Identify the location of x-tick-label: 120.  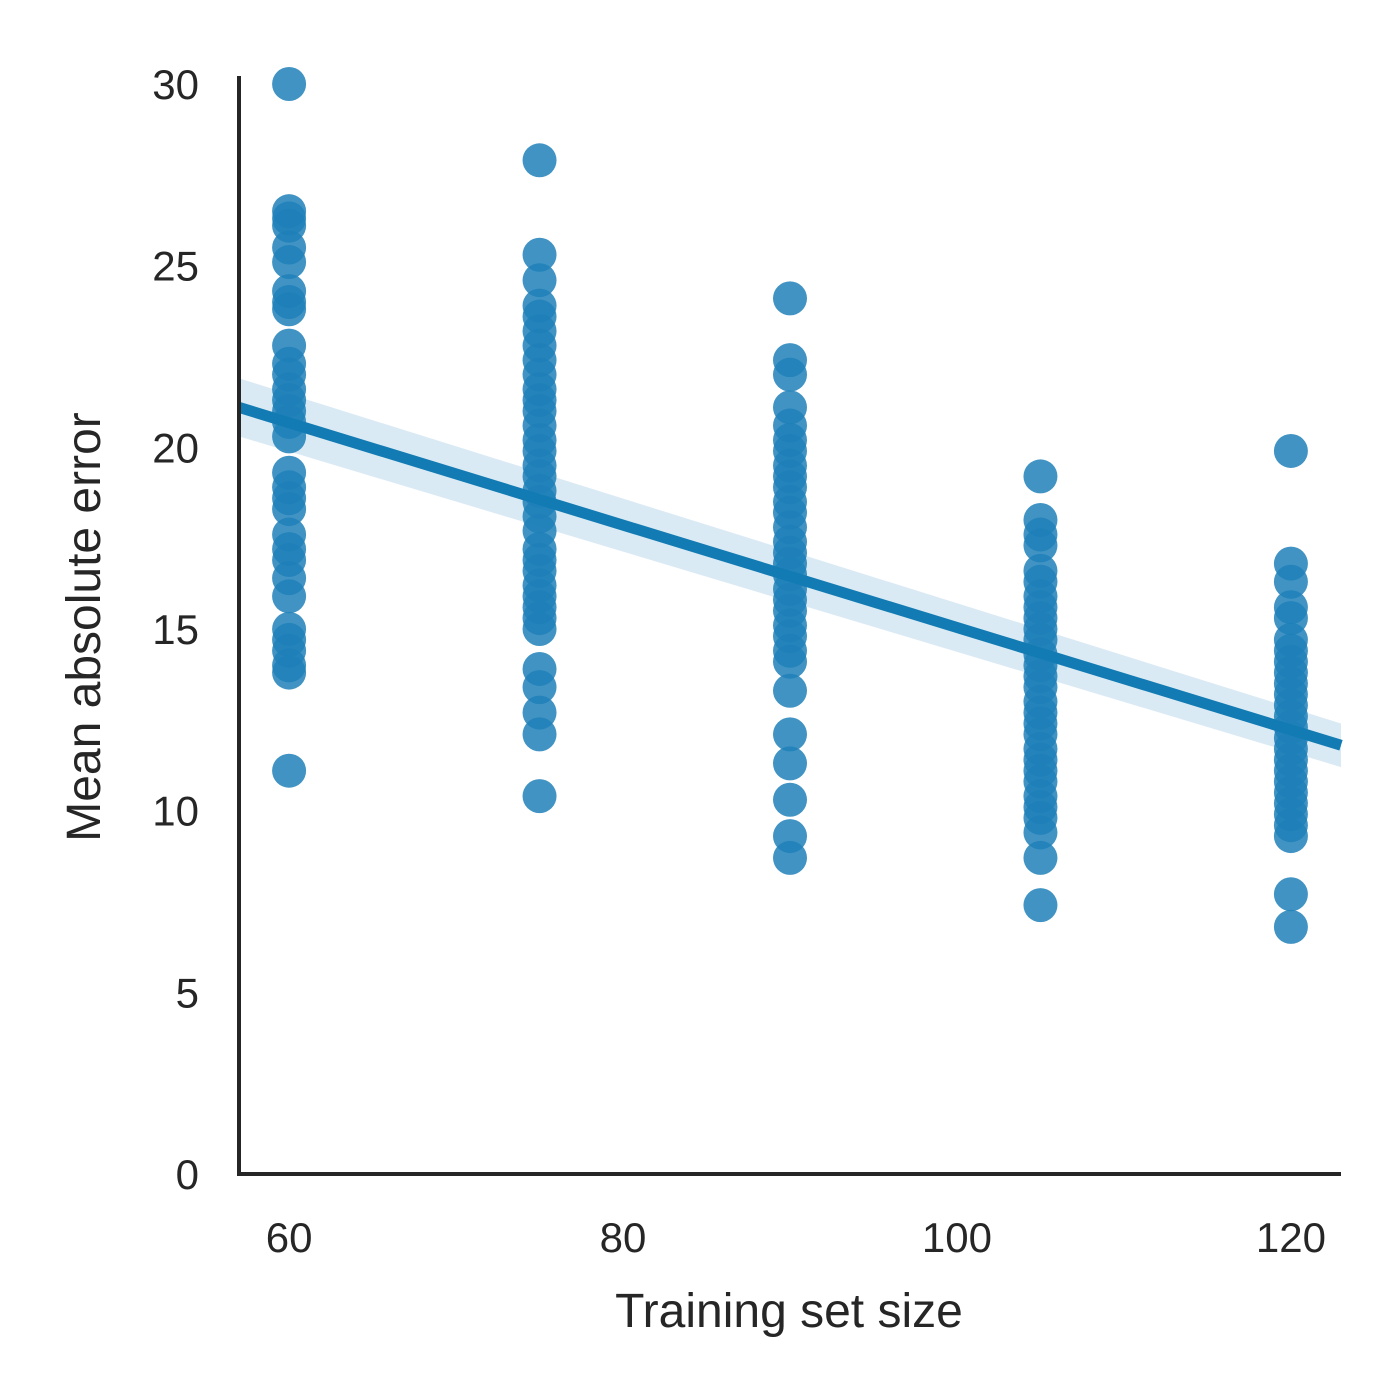
(1291, 1237).